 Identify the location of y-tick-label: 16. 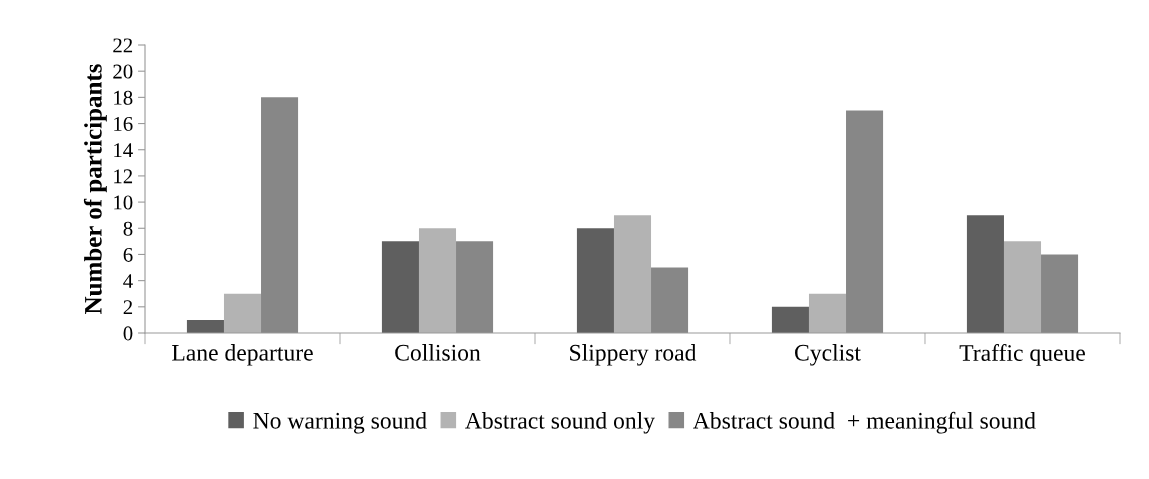
(123, 123).